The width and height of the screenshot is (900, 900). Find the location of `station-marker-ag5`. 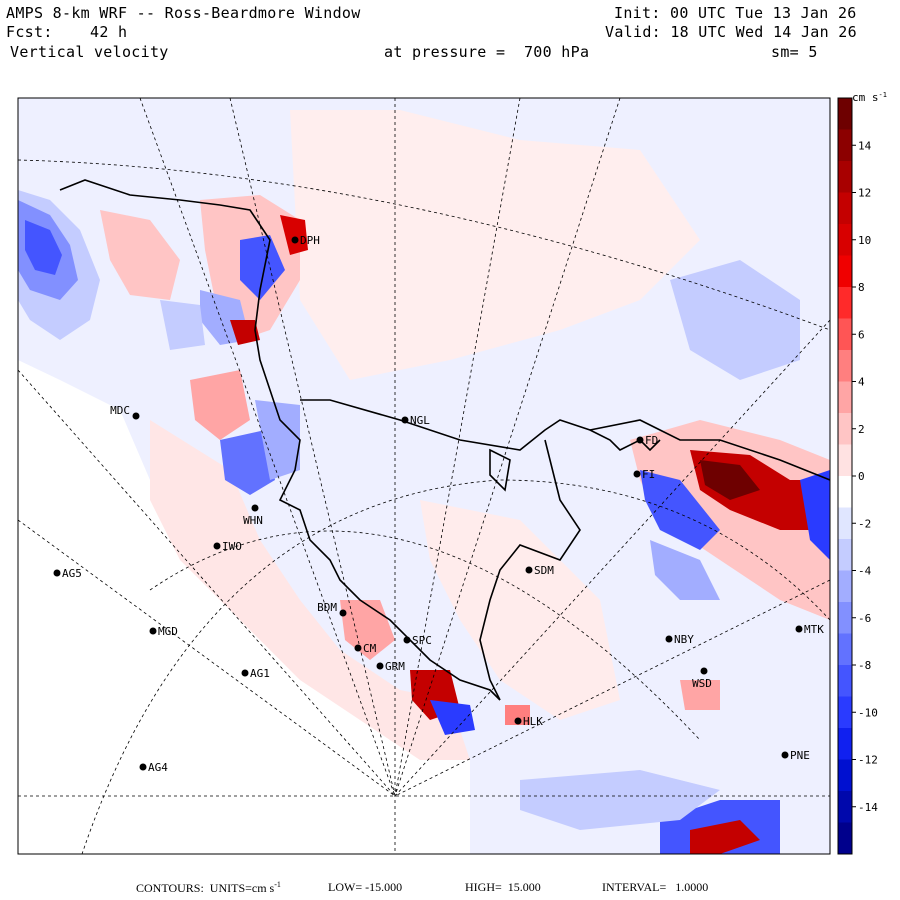

station-marker-ag5 is located at coordinates (57, 573).